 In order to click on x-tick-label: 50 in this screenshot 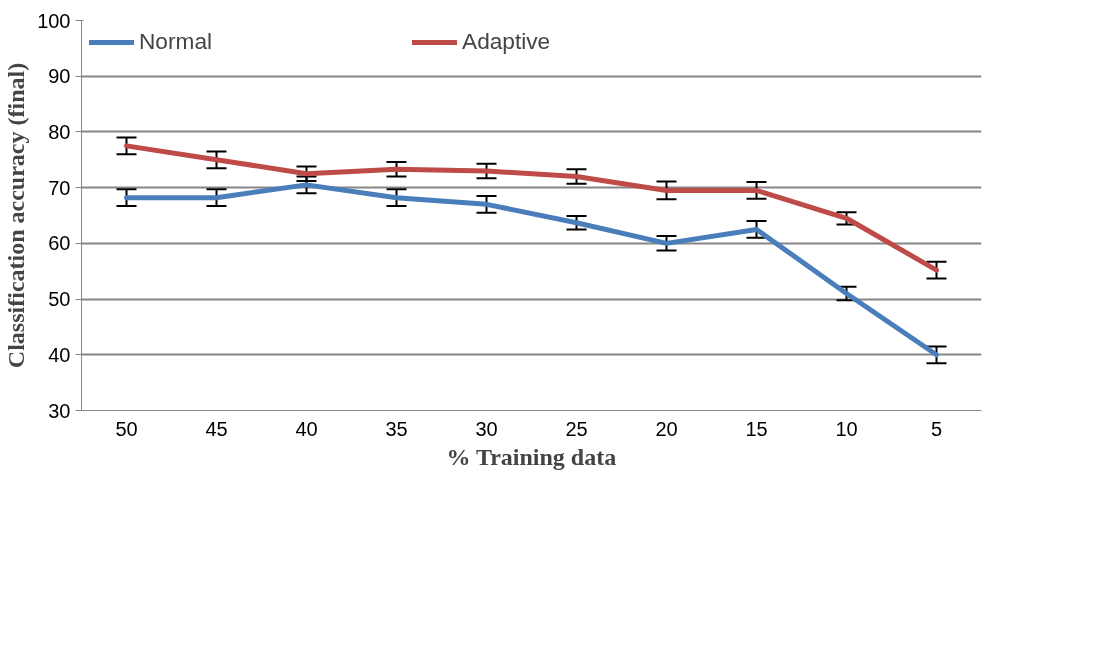, I will do `click(126, 428)`.